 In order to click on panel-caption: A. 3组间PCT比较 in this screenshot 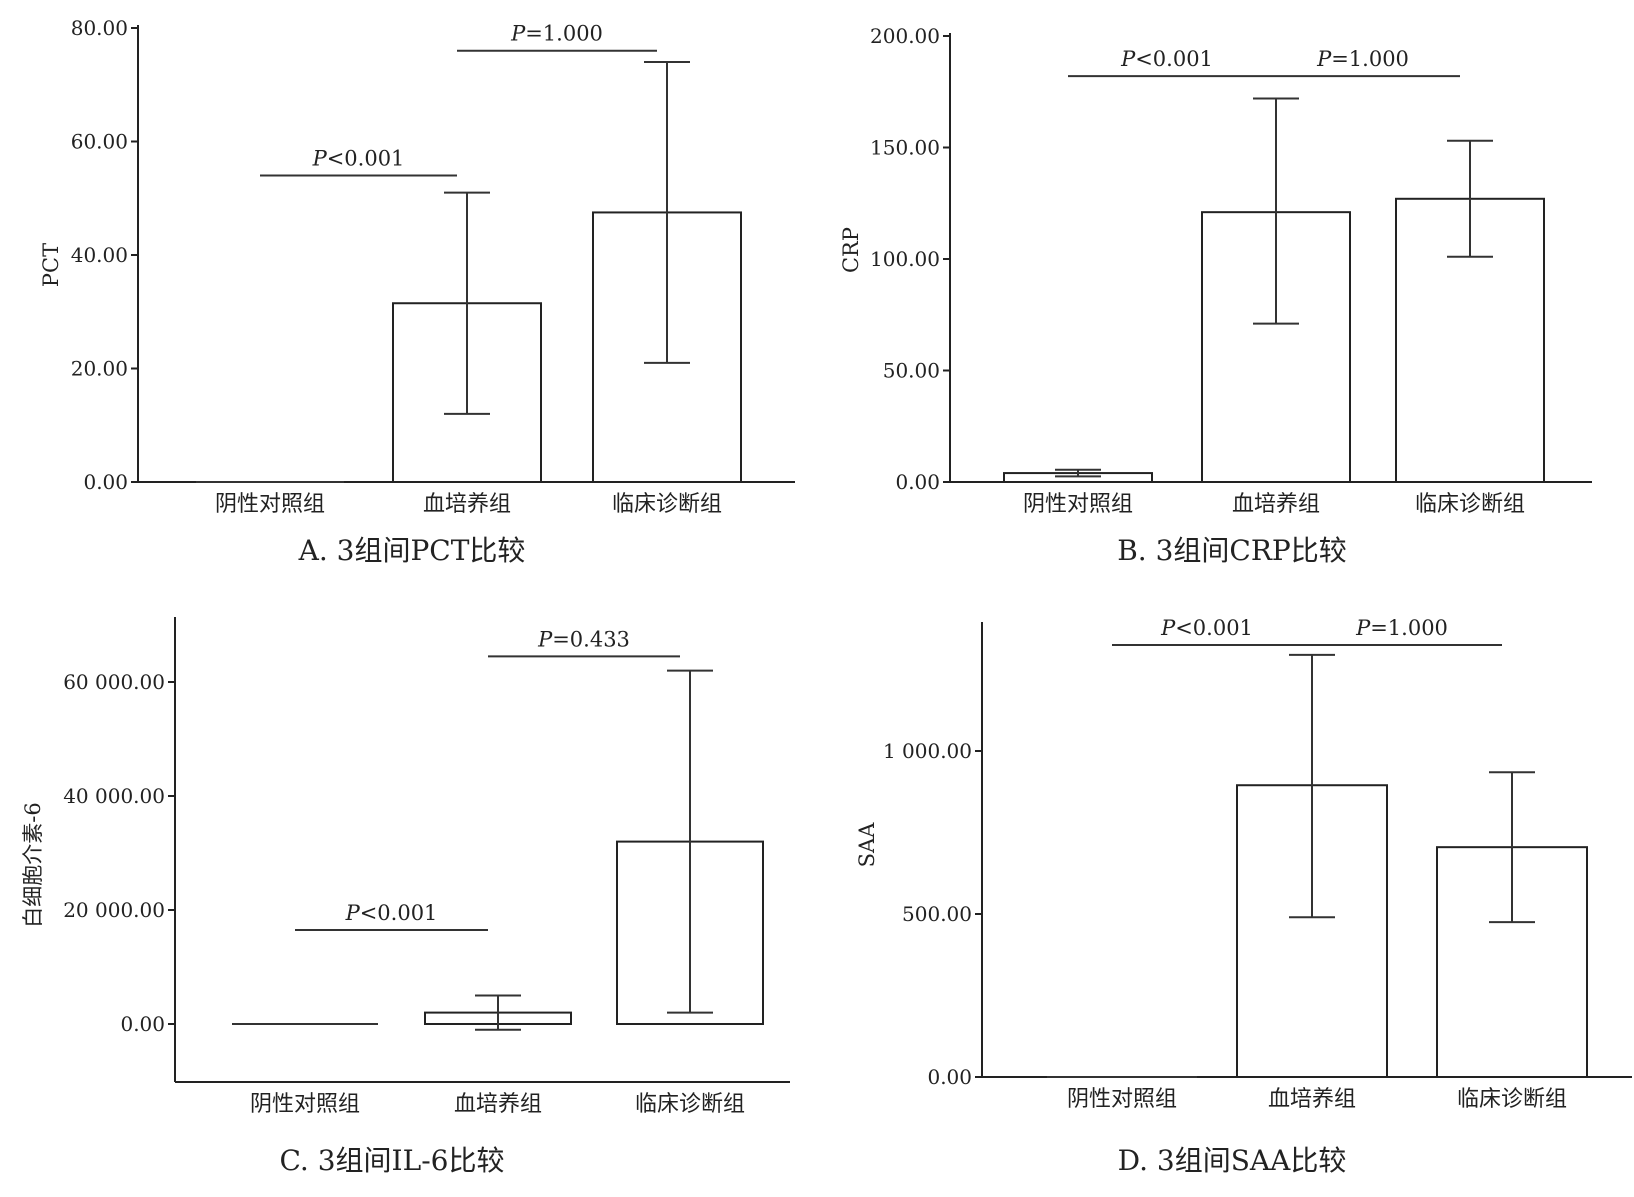, I will do `click(412, 550)`.